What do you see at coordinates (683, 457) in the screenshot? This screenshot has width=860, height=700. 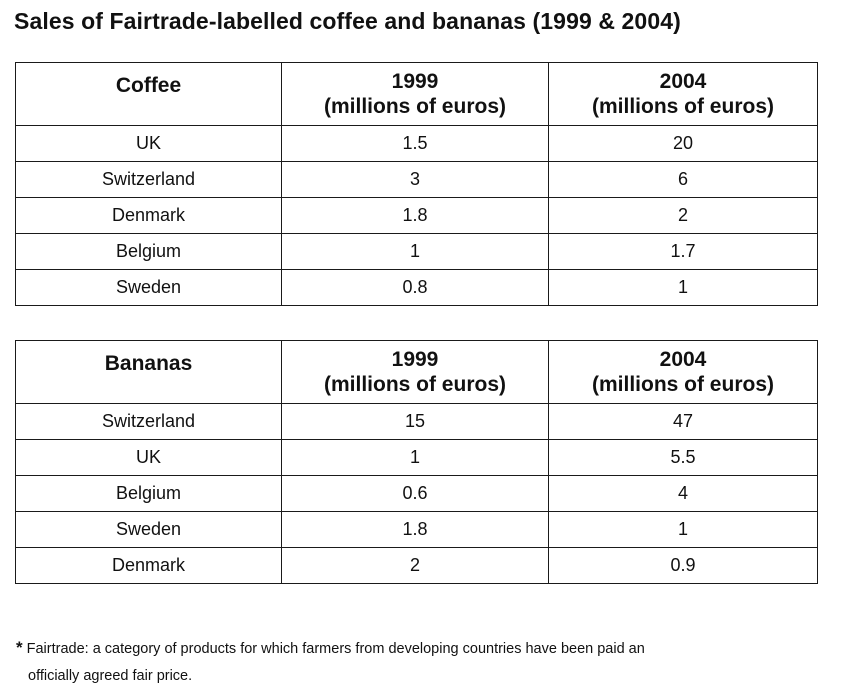 I see `value-2004-cell: 5.5` at bounding box center [683, 457].